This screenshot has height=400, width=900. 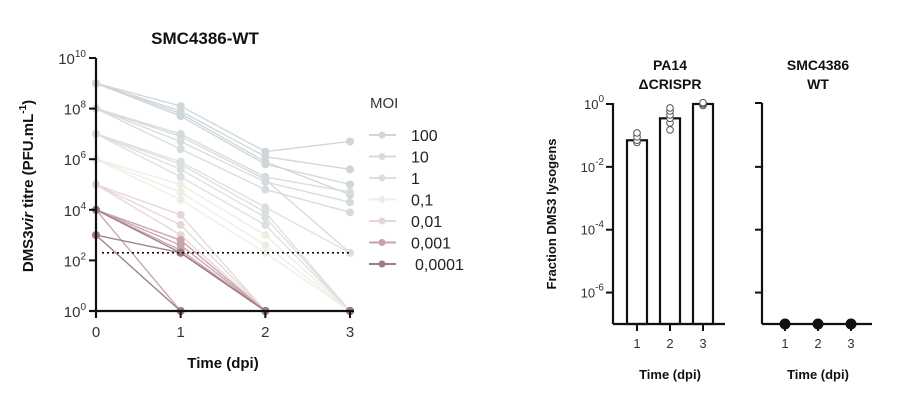 I want to click on legend: 100 10 1 0,1 0,01 0,001 0,0001, so click(x=416, y=201).